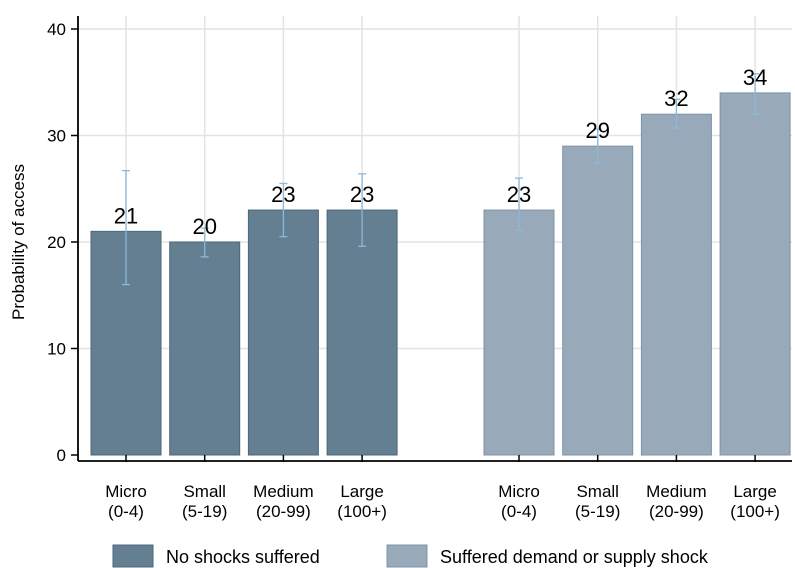 This screenshot has width=795, height=568. I want to click on data-label: 29, so click(597, 130).